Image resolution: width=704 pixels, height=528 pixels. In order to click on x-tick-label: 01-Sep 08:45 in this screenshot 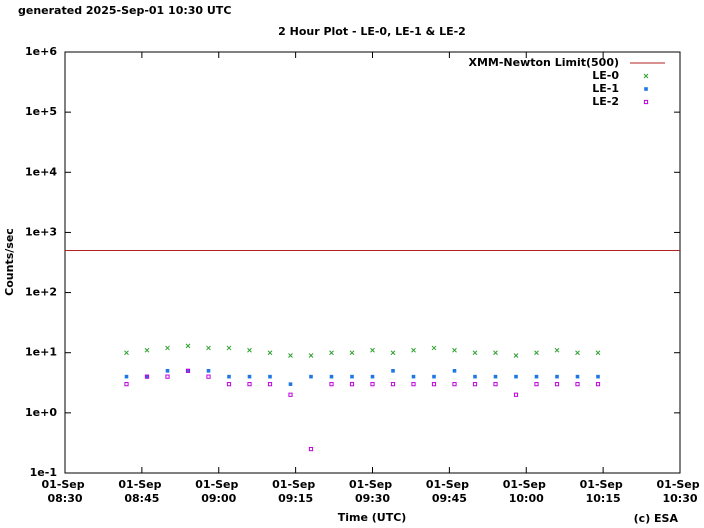, I will do `click(141, 491)`.